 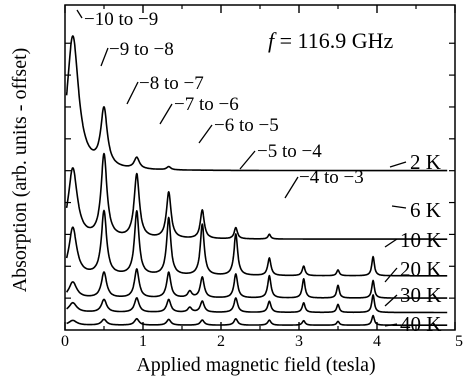 I want to click on x-tick-label: 2, so click(x=221, y=341).